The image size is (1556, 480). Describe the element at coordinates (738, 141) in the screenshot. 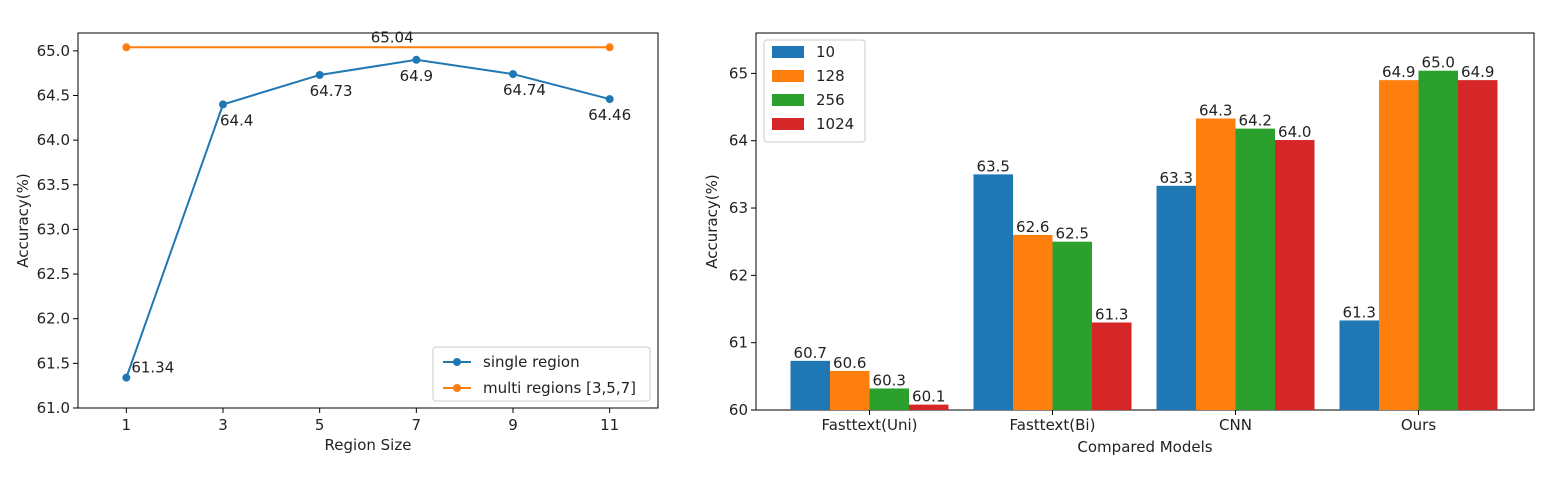

I see `y-tick-label: 64` at that location.